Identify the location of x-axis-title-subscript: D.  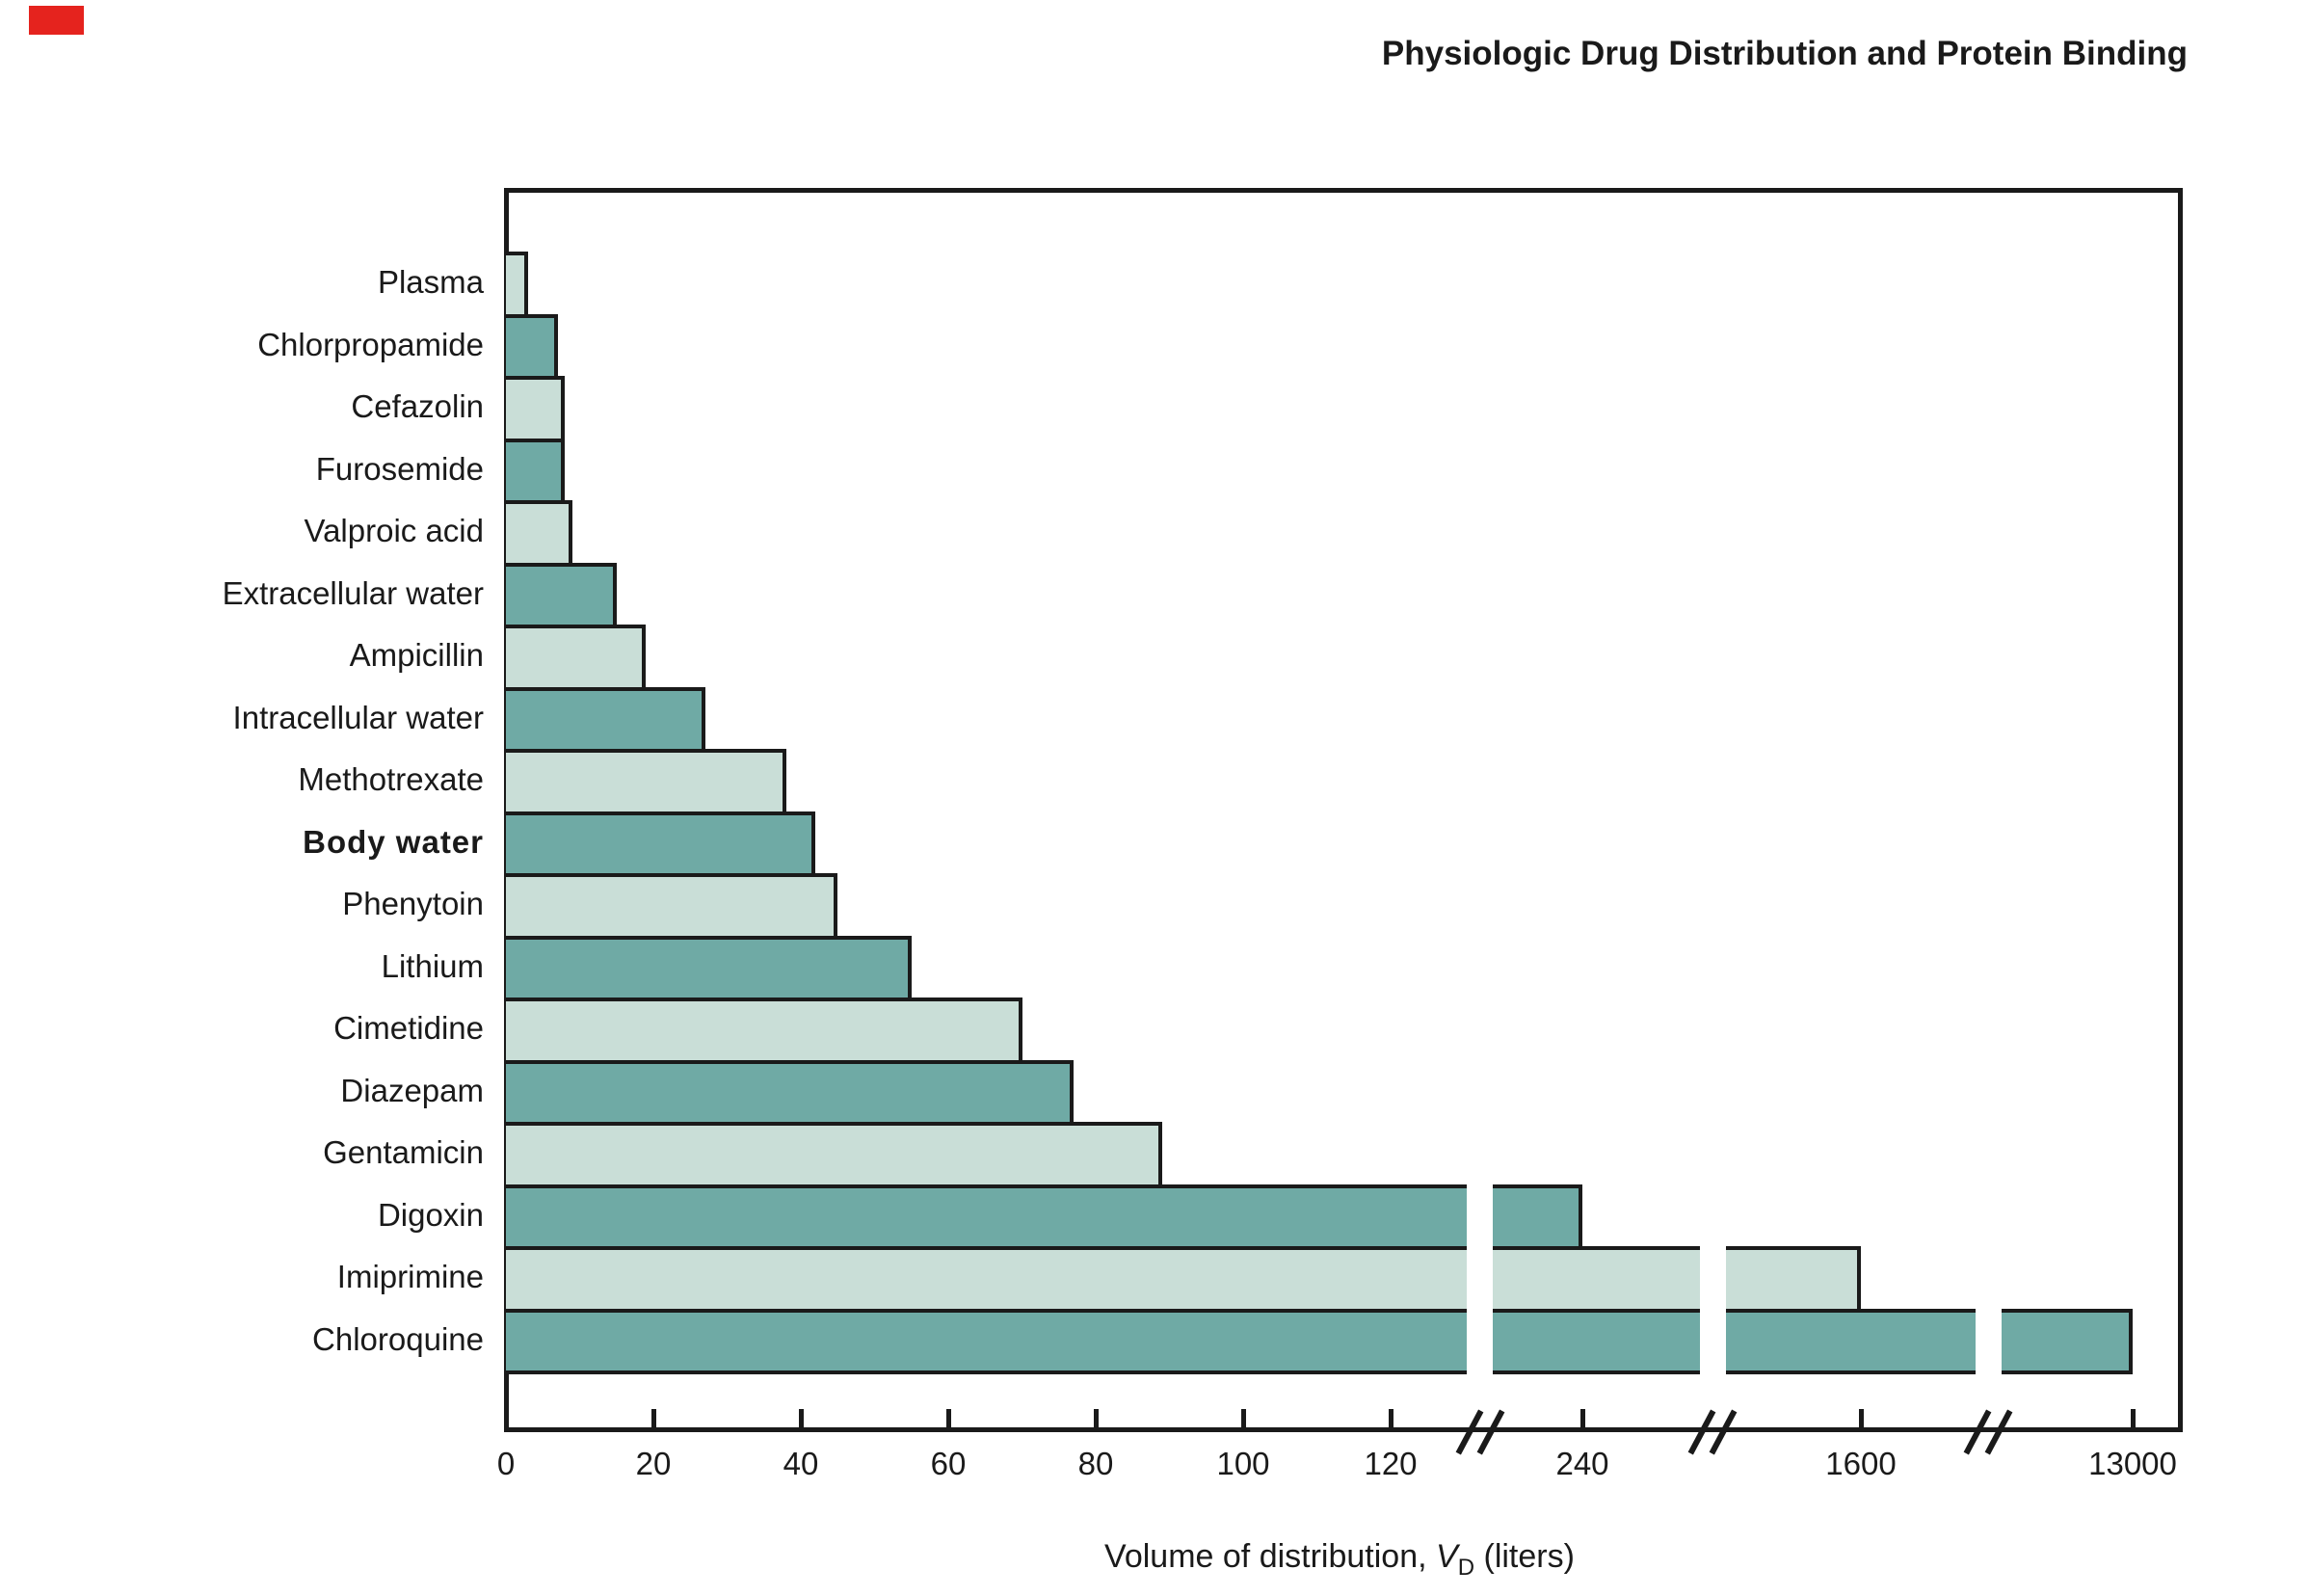
(1466, 1568).